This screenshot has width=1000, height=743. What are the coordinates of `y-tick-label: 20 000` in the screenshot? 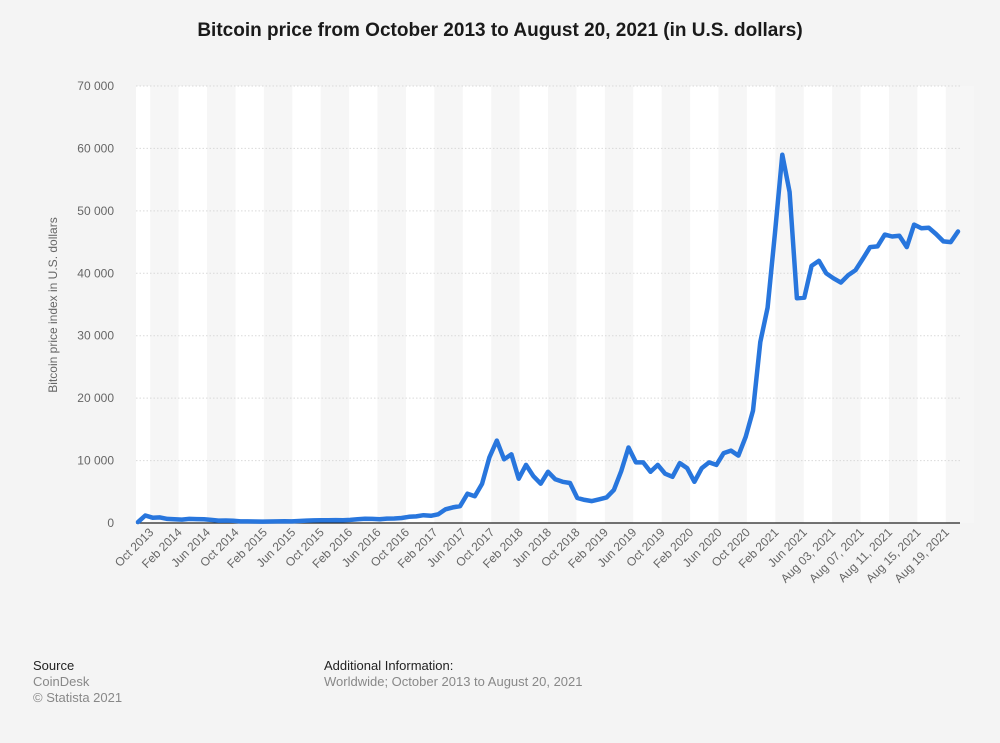 It's located at (95, 398).